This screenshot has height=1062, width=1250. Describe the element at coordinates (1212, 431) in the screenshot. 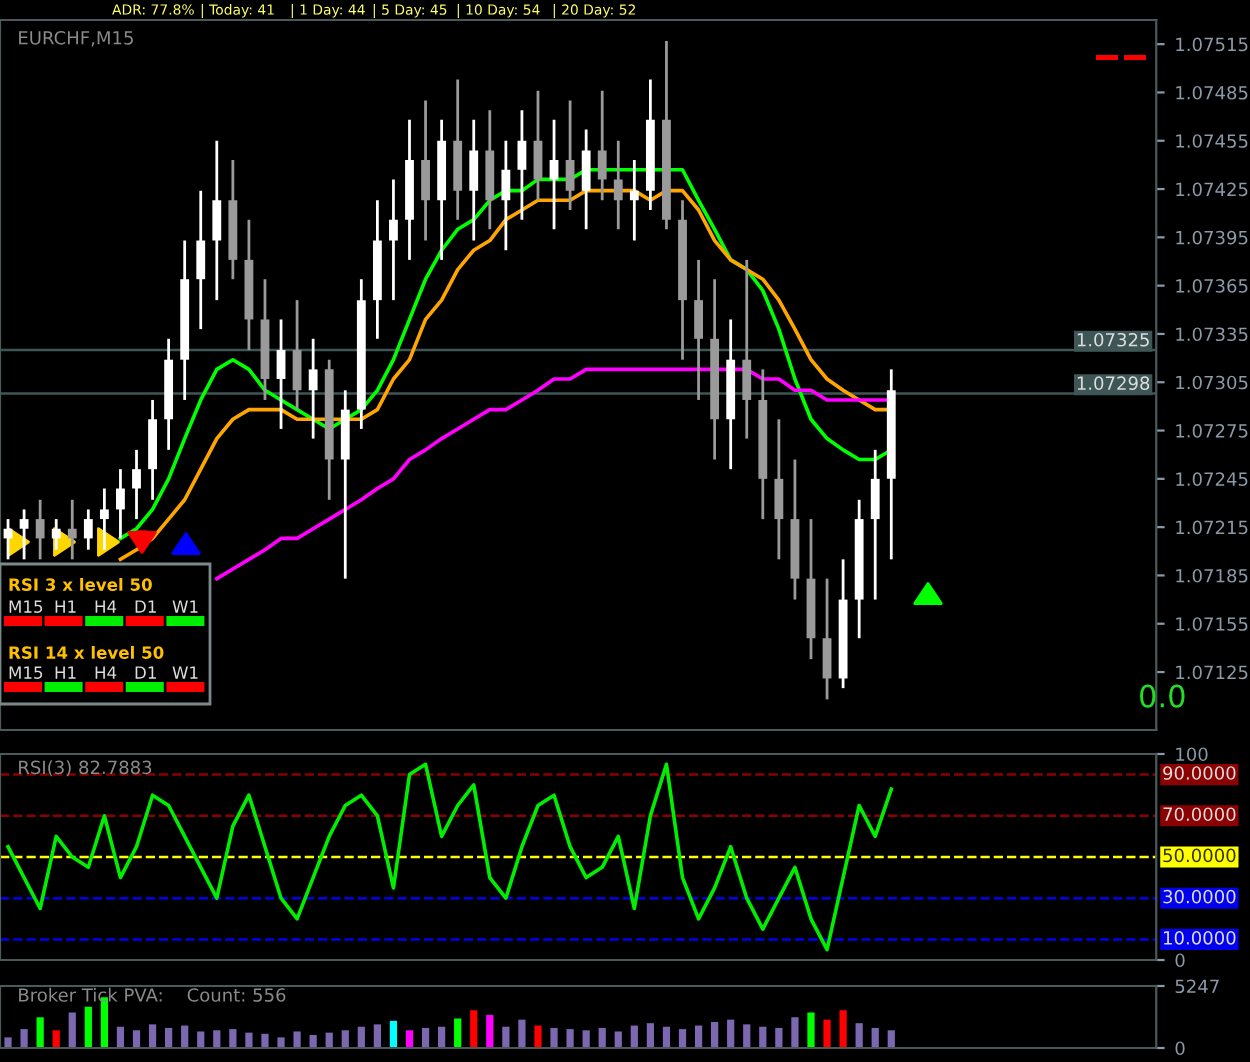

I see `y-tick-label: 1.07275` at that location.